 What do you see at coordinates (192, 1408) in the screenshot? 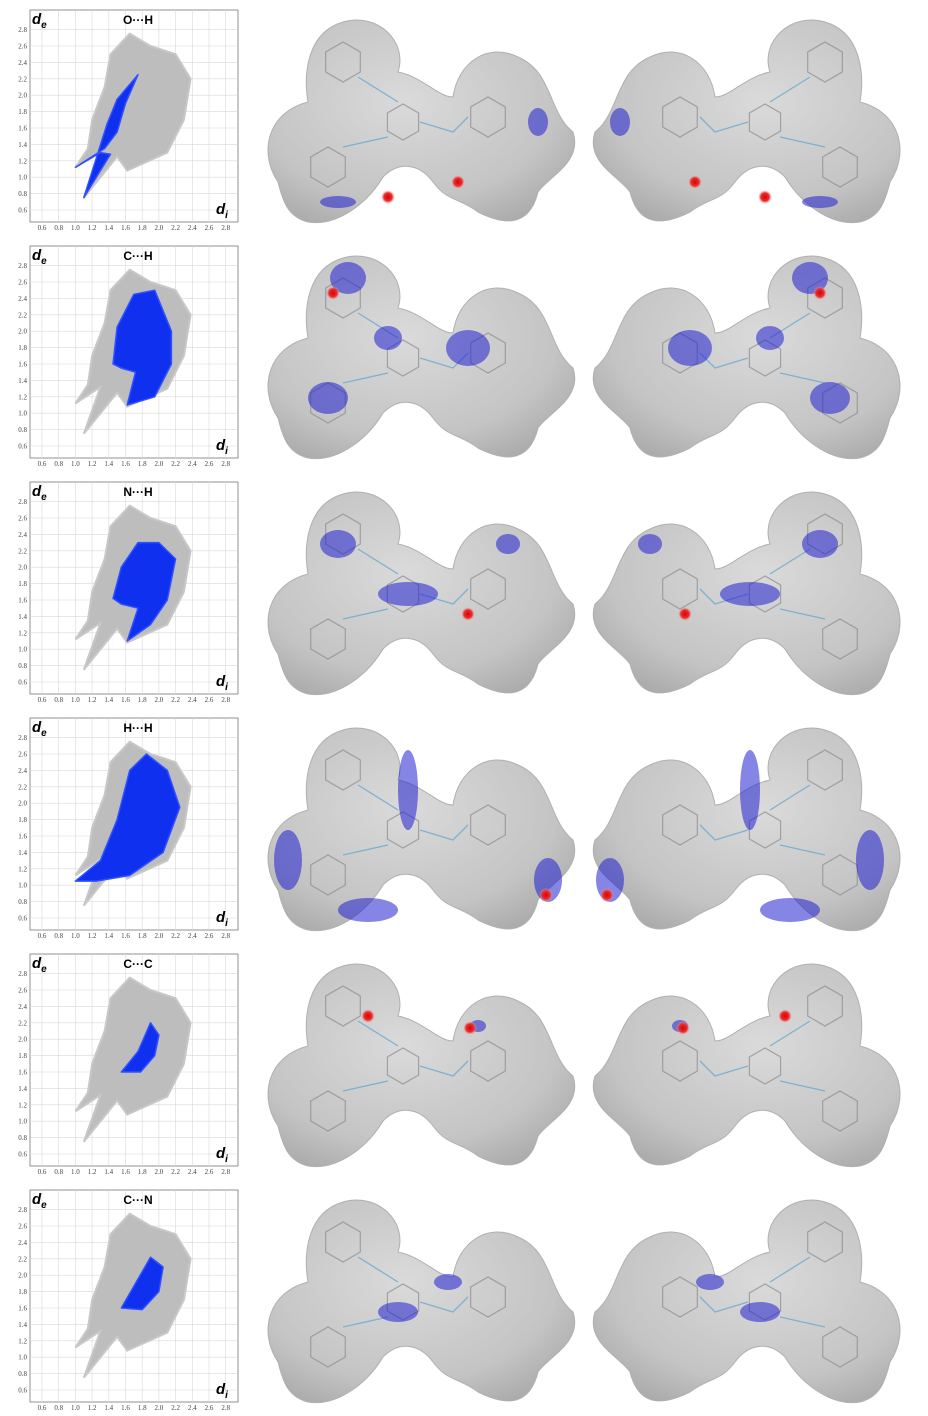
I see `x-tick-label: 2.4` at bounding box center [192, 1408].